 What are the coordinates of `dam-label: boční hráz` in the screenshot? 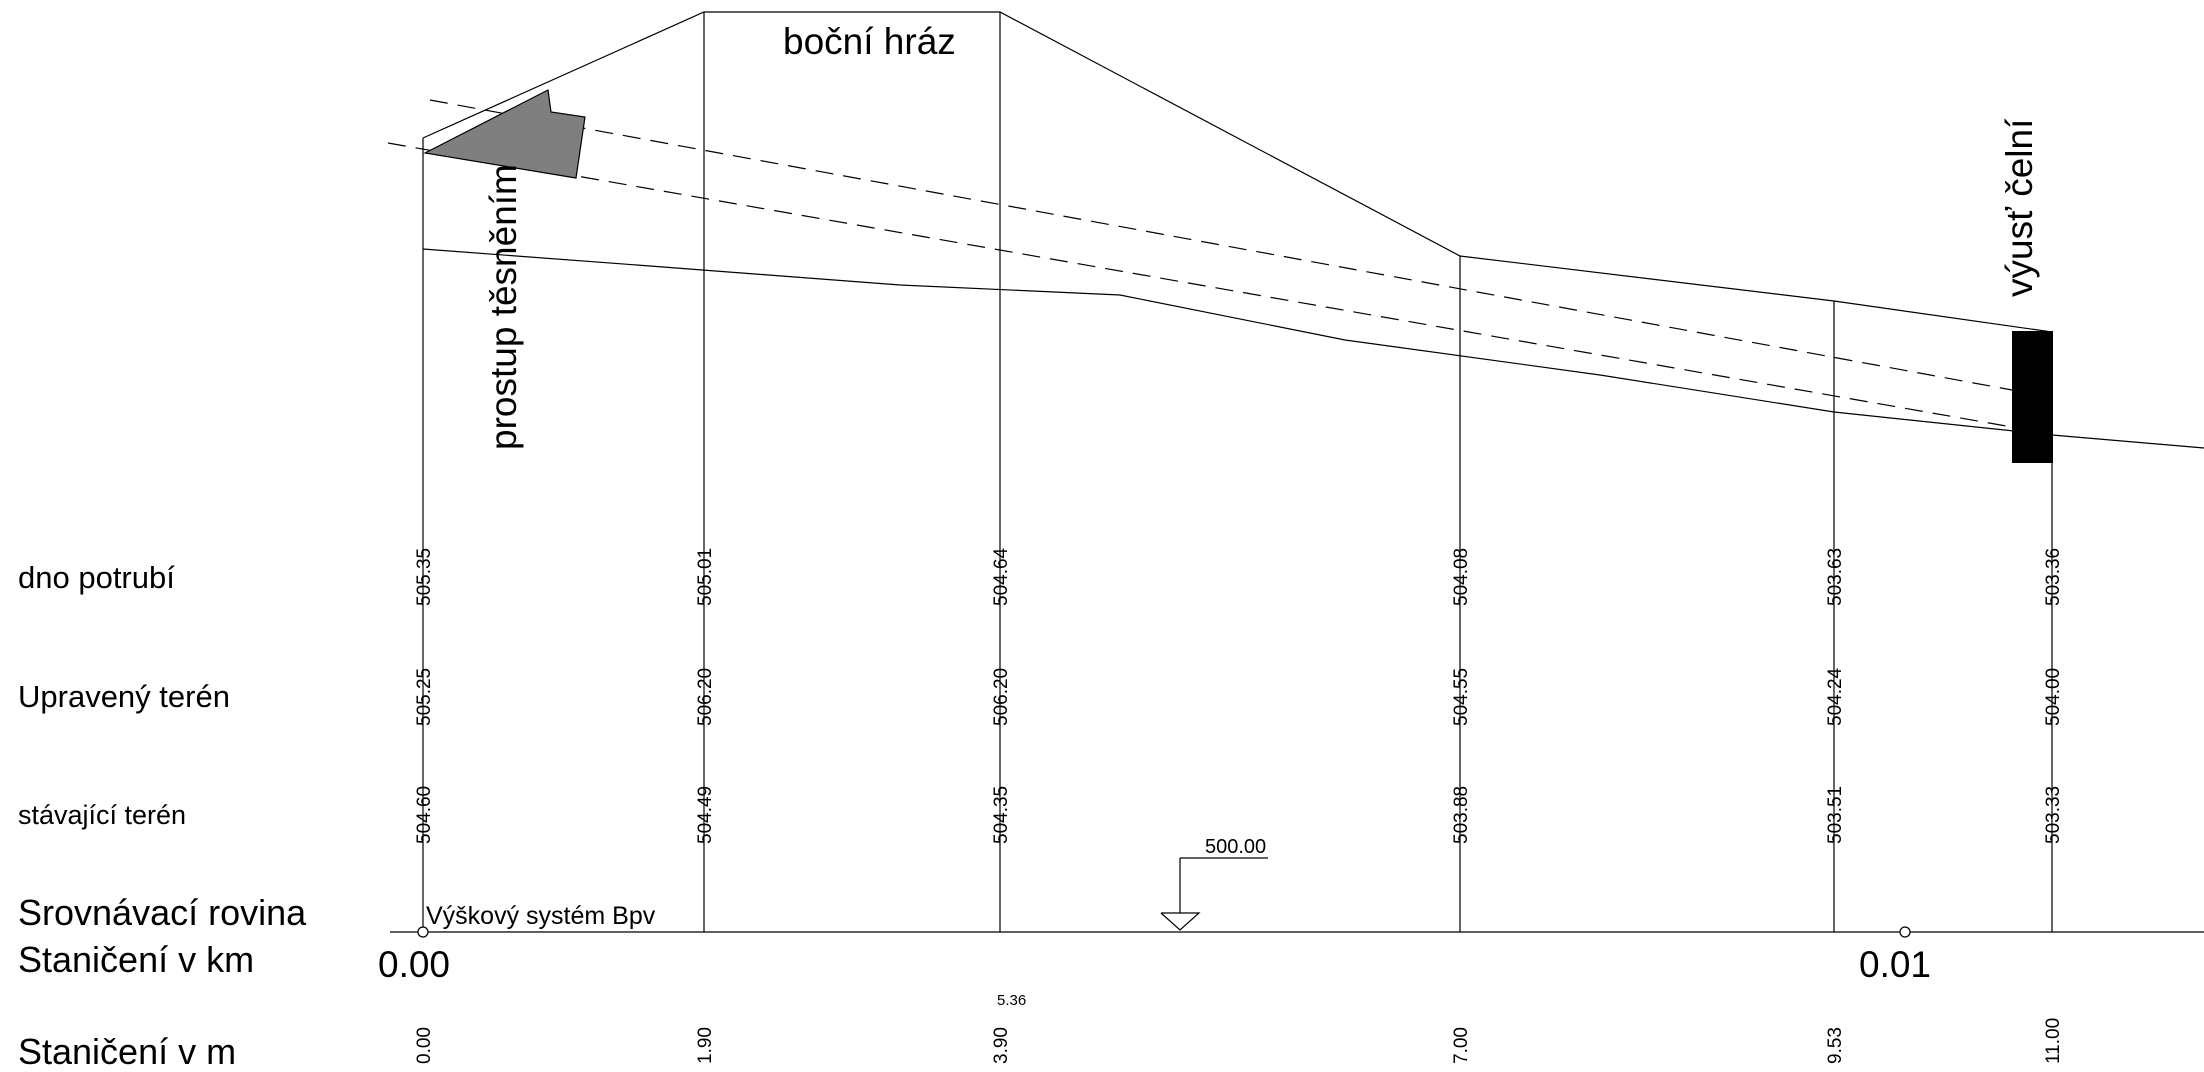 It's located at (869, 41).